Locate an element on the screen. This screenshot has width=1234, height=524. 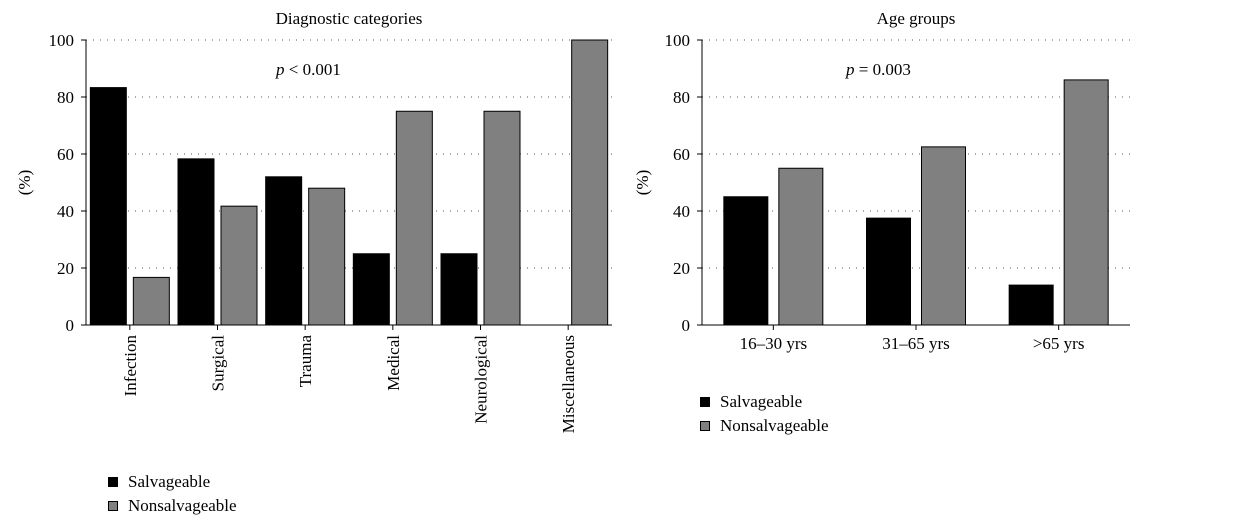
bar-age-nonsalvageable-31-65-yrs is located at coordinates (943, 236).